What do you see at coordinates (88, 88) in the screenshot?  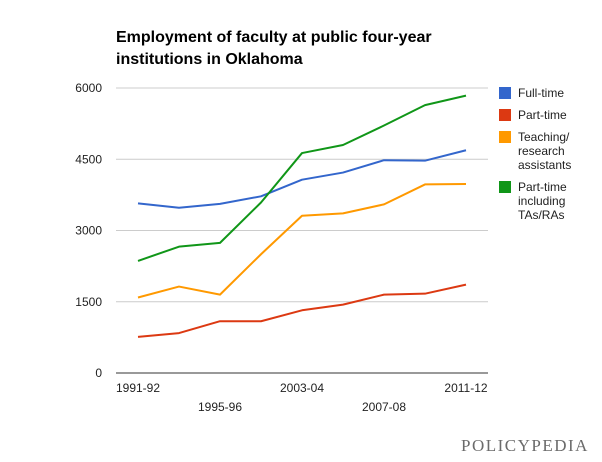 I see `y-tick-label: 6000` at bounding box center [88, 88].